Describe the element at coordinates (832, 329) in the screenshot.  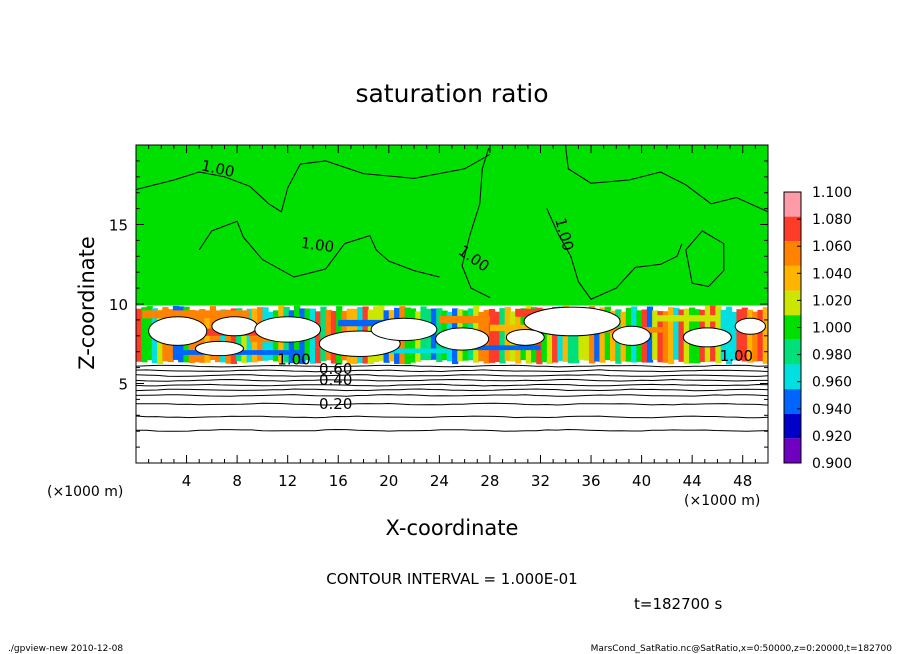
I see `colorbar-label: 1.000` at that location.